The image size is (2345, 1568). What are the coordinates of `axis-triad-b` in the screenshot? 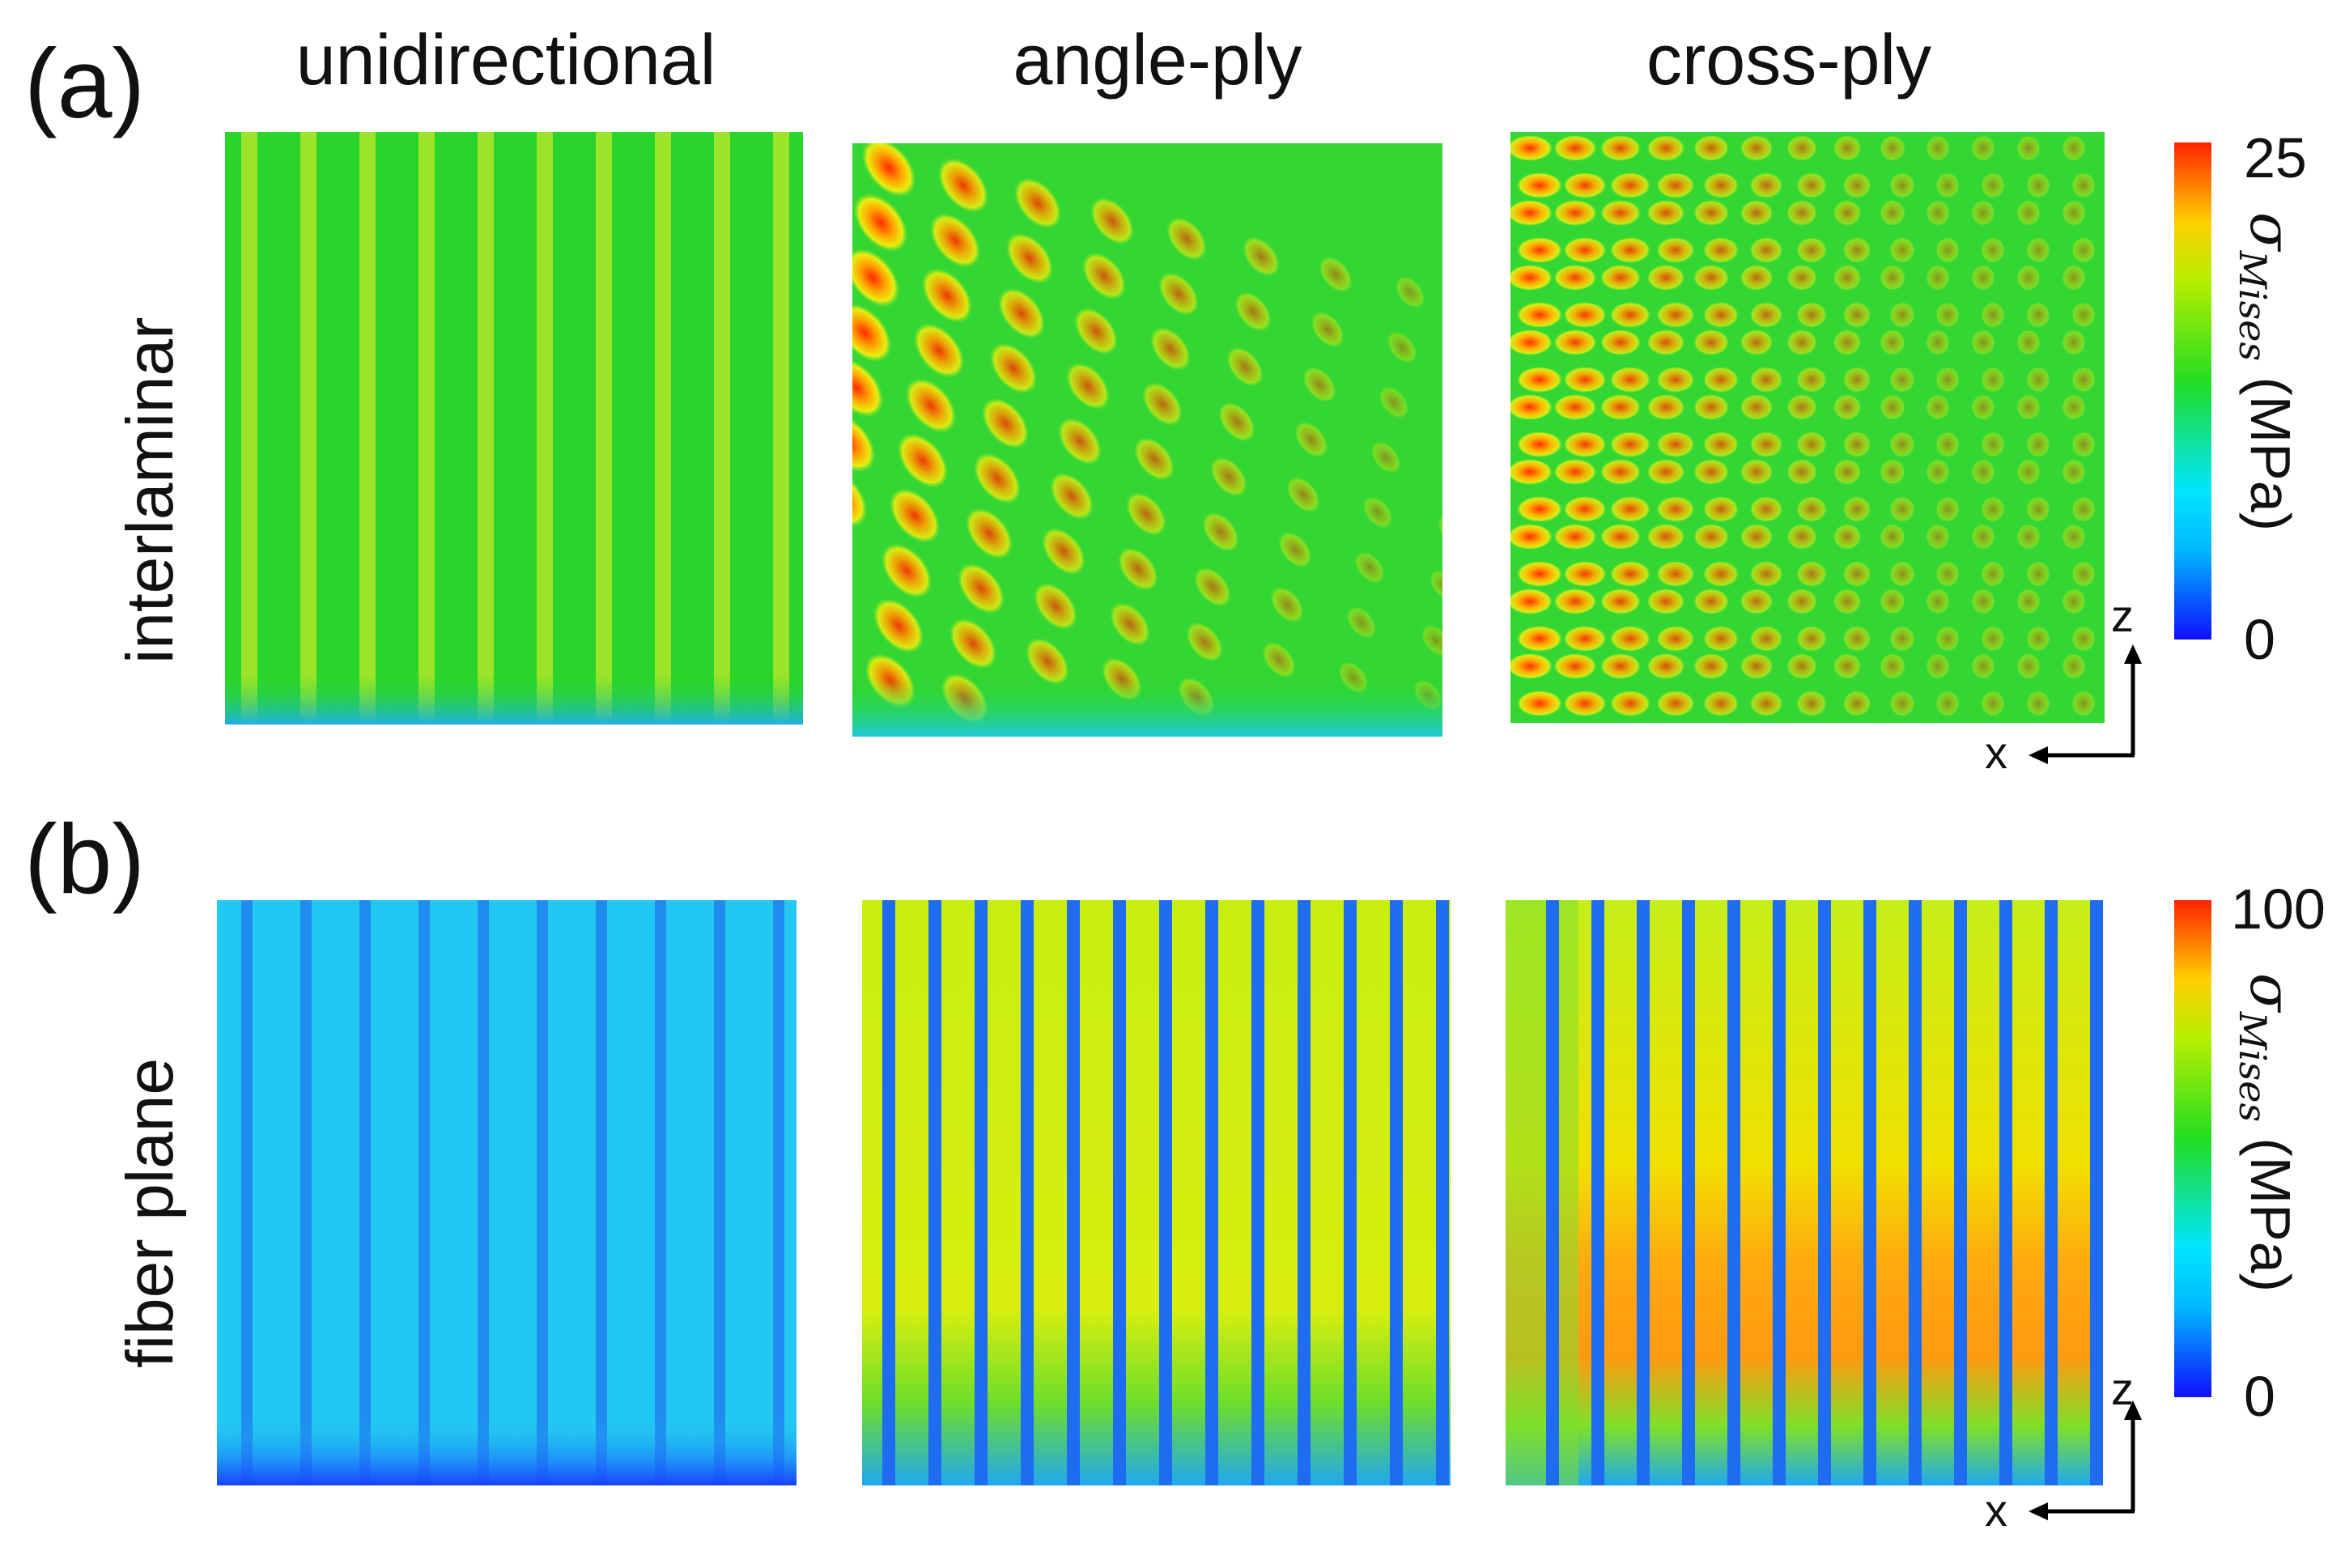 It's located at (2084, 1455).